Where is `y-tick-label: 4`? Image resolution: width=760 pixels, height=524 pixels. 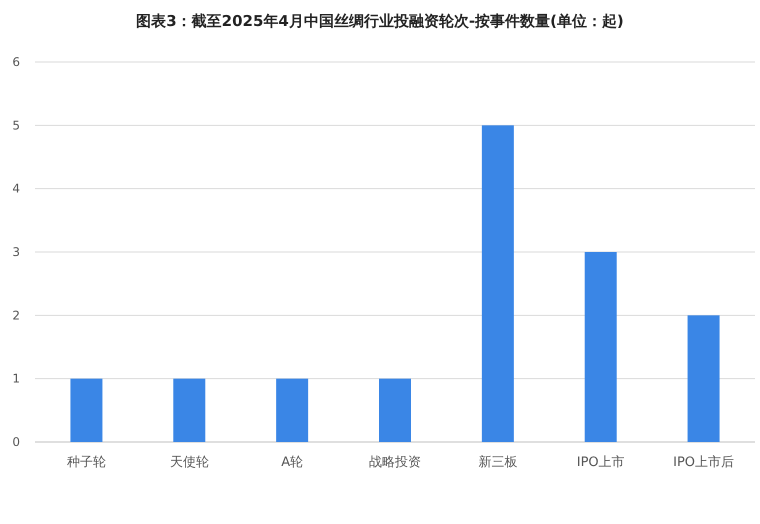
y-tick-label: 4 is located at coordinates (16, 189).